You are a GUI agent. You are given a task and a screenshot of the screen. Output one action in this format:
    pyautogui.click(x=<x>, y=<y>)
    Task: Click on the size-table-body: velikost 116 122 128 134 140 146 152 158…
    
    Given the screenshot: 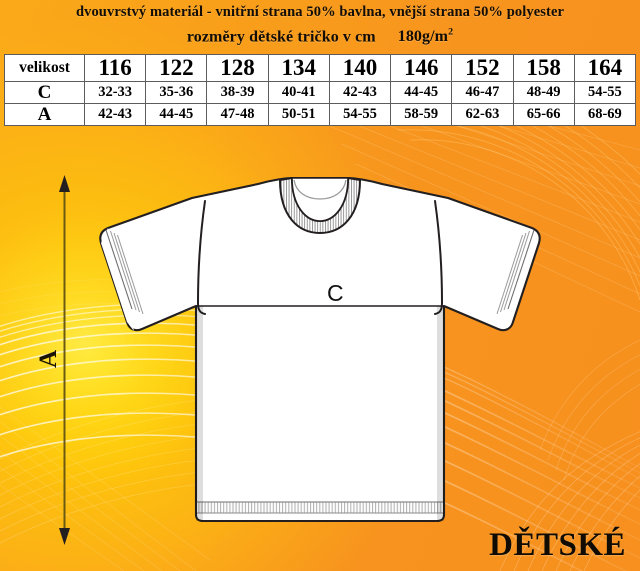 What is the action you would take?
    pyautogui.click(x=320, y=90)
    